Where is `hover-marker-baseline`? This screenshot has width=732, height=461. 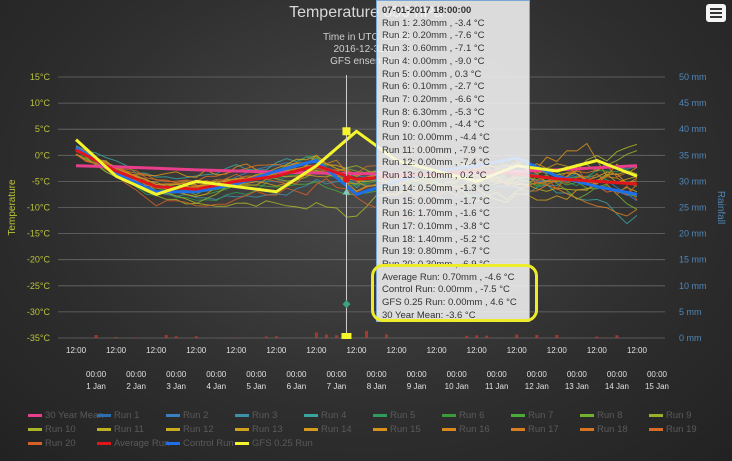
hover-marker-baseline is located at coordinates (346, 336).